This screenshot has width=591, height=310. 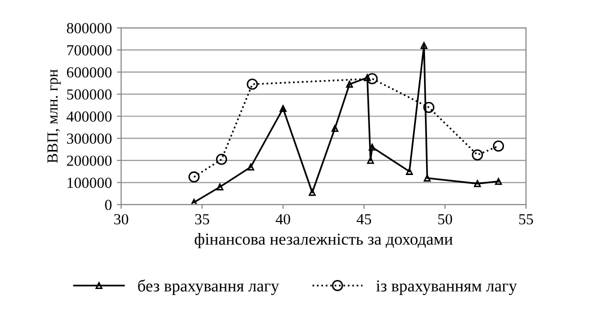 I want to click on y-tick-label: 600000, so click(x=89, y=72).